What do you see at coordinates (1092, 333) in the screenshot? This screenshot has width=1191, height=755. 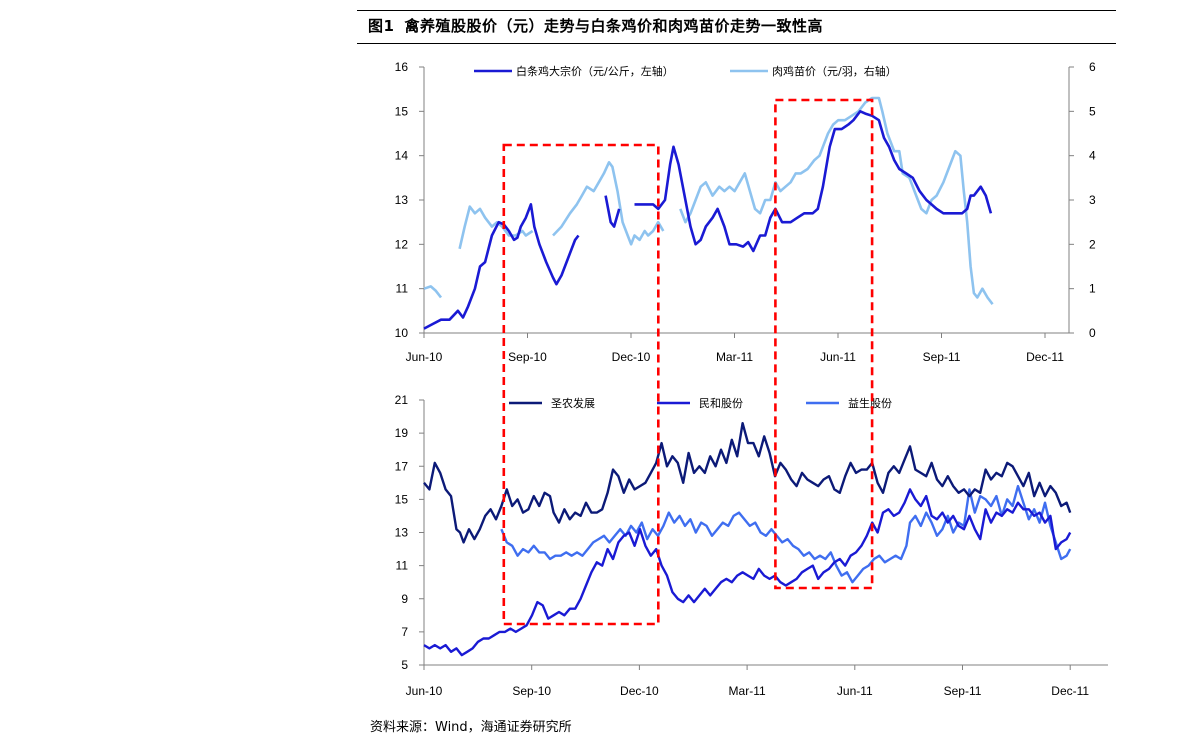 I see `panel1-right-tick-label: 0` at bounding box center [1092, 333].